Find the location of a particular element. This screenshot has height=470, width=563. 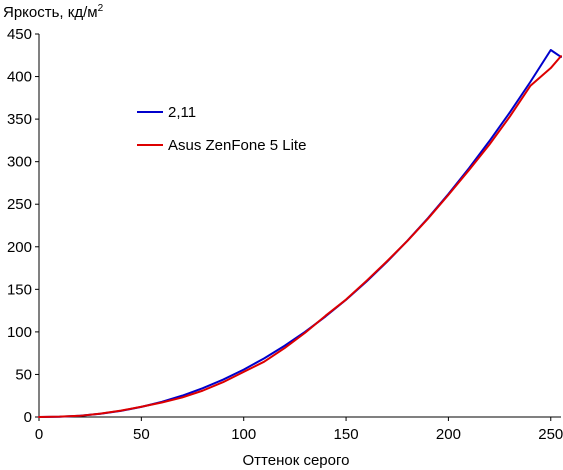

x-tick-label: 50 is located at coordinates (141, 434).